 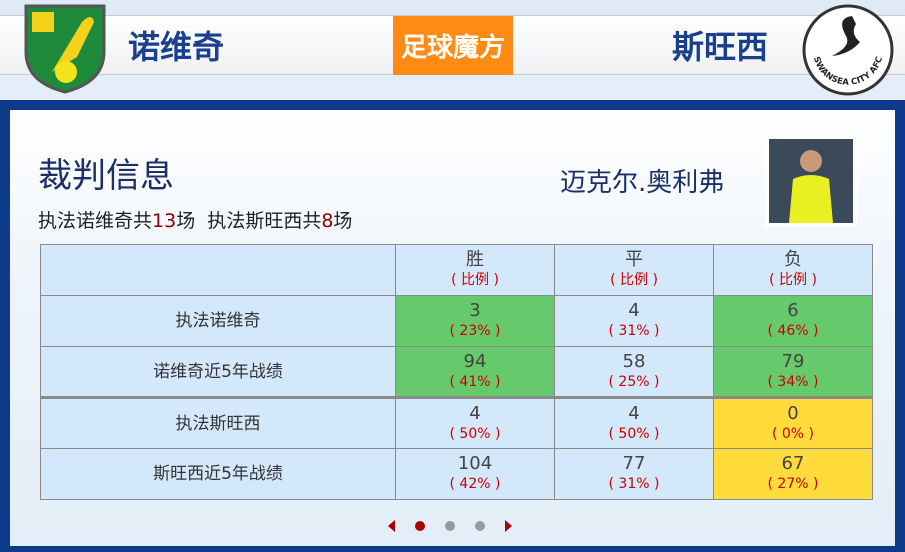 I want to click on result-cell: 77( 31% ), so click(x=634, y=474).